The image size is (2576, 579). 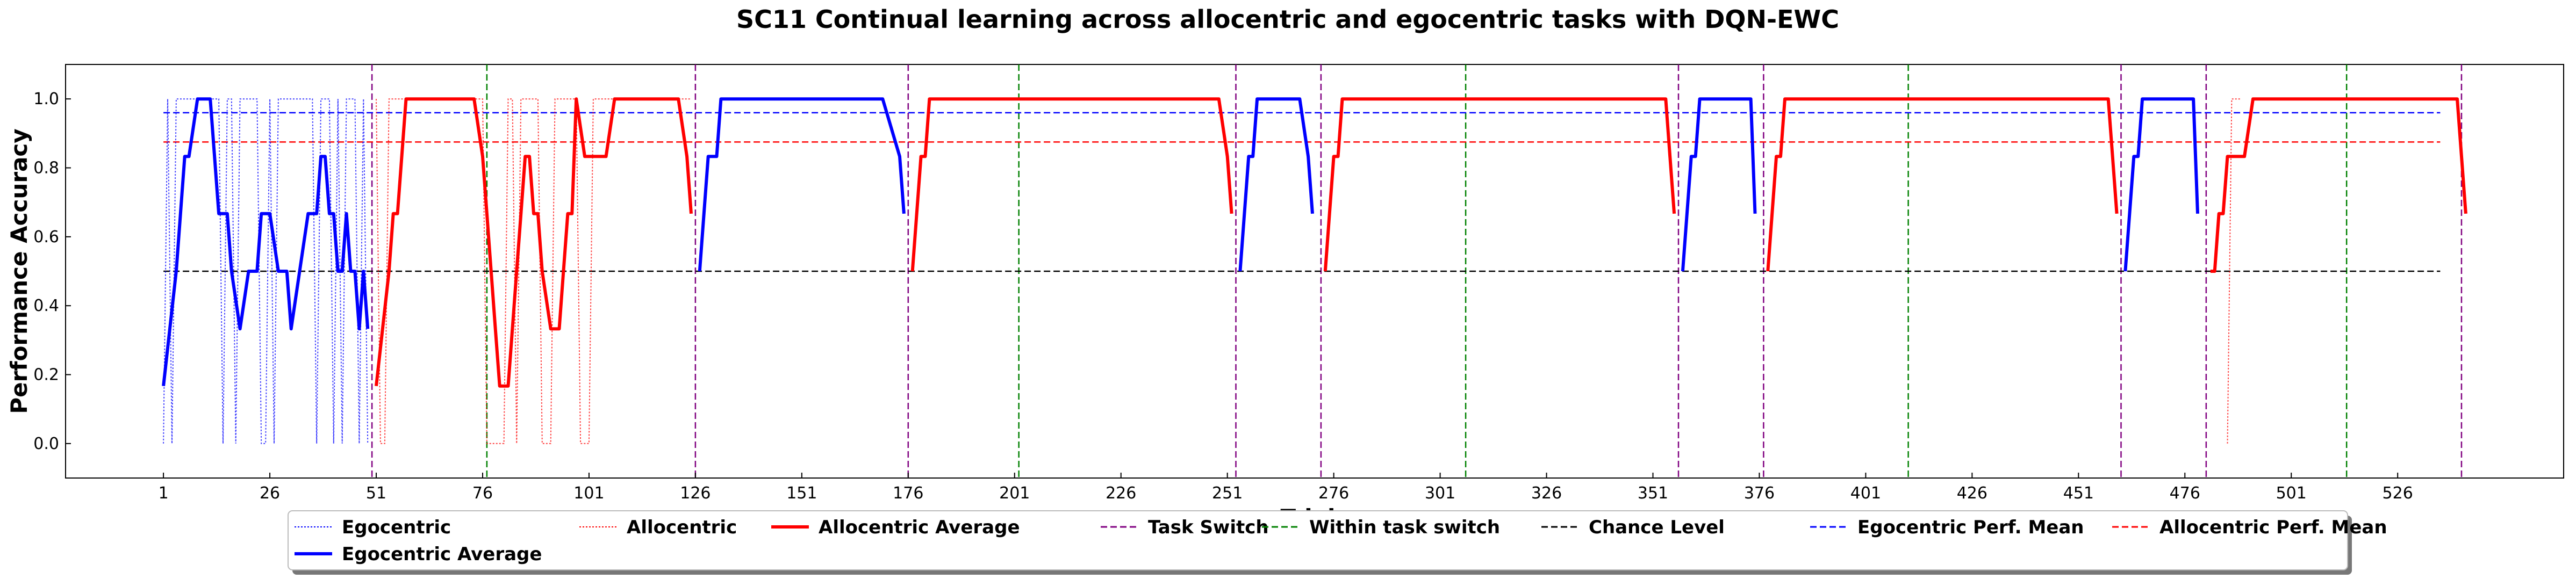 I want to click on x-tick-label: 51, so click(x=376, y=493).